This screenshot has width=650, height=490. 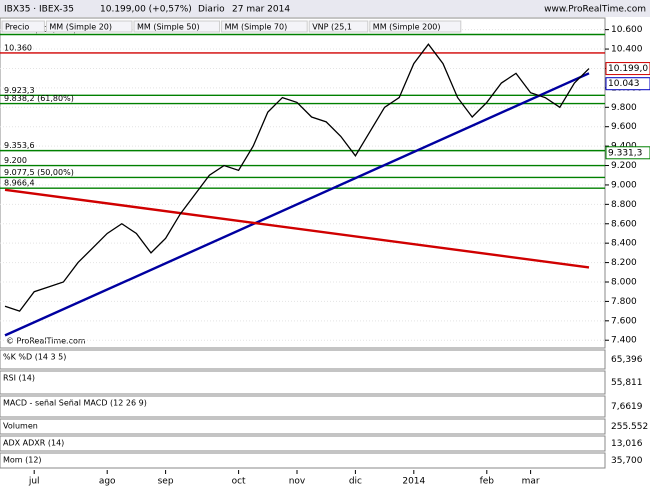 What do you see at coordinates (624, 108) in the screenshot?
I see `y-tick-label: 9.800` at bounding box center [624, 108].